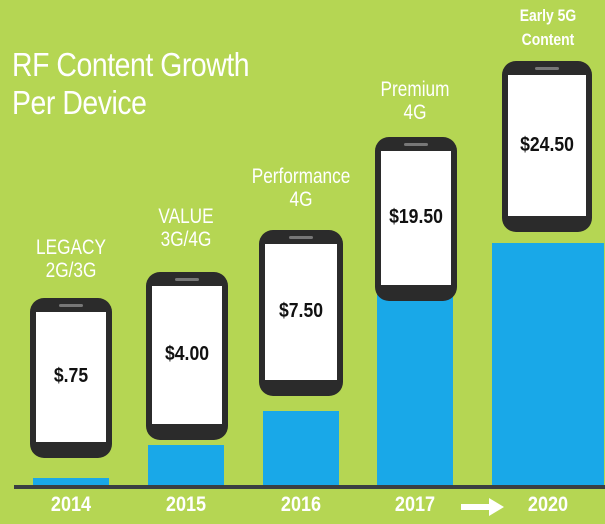 The width and height of the screenshot is (605, 524). Describe the element at coordinates (71, 481) in the screenshot. I see `bar-2014` at that location.